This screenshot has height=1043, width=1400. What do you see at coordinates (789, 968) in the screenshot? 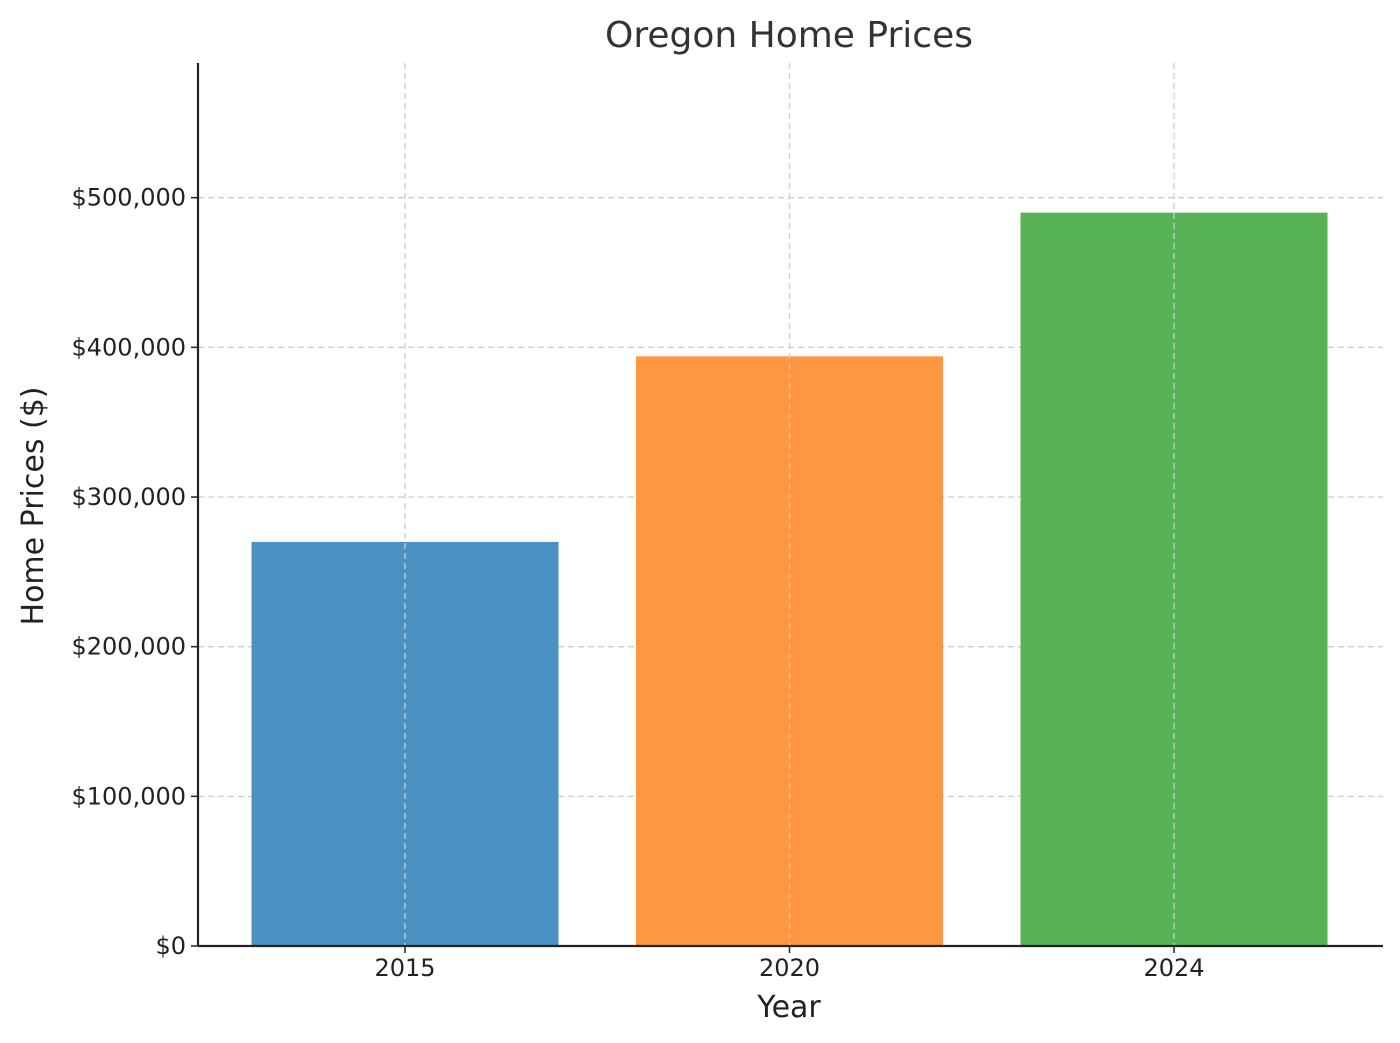
I see `x-tick-label: 2020` at bounding box center [789, 968].